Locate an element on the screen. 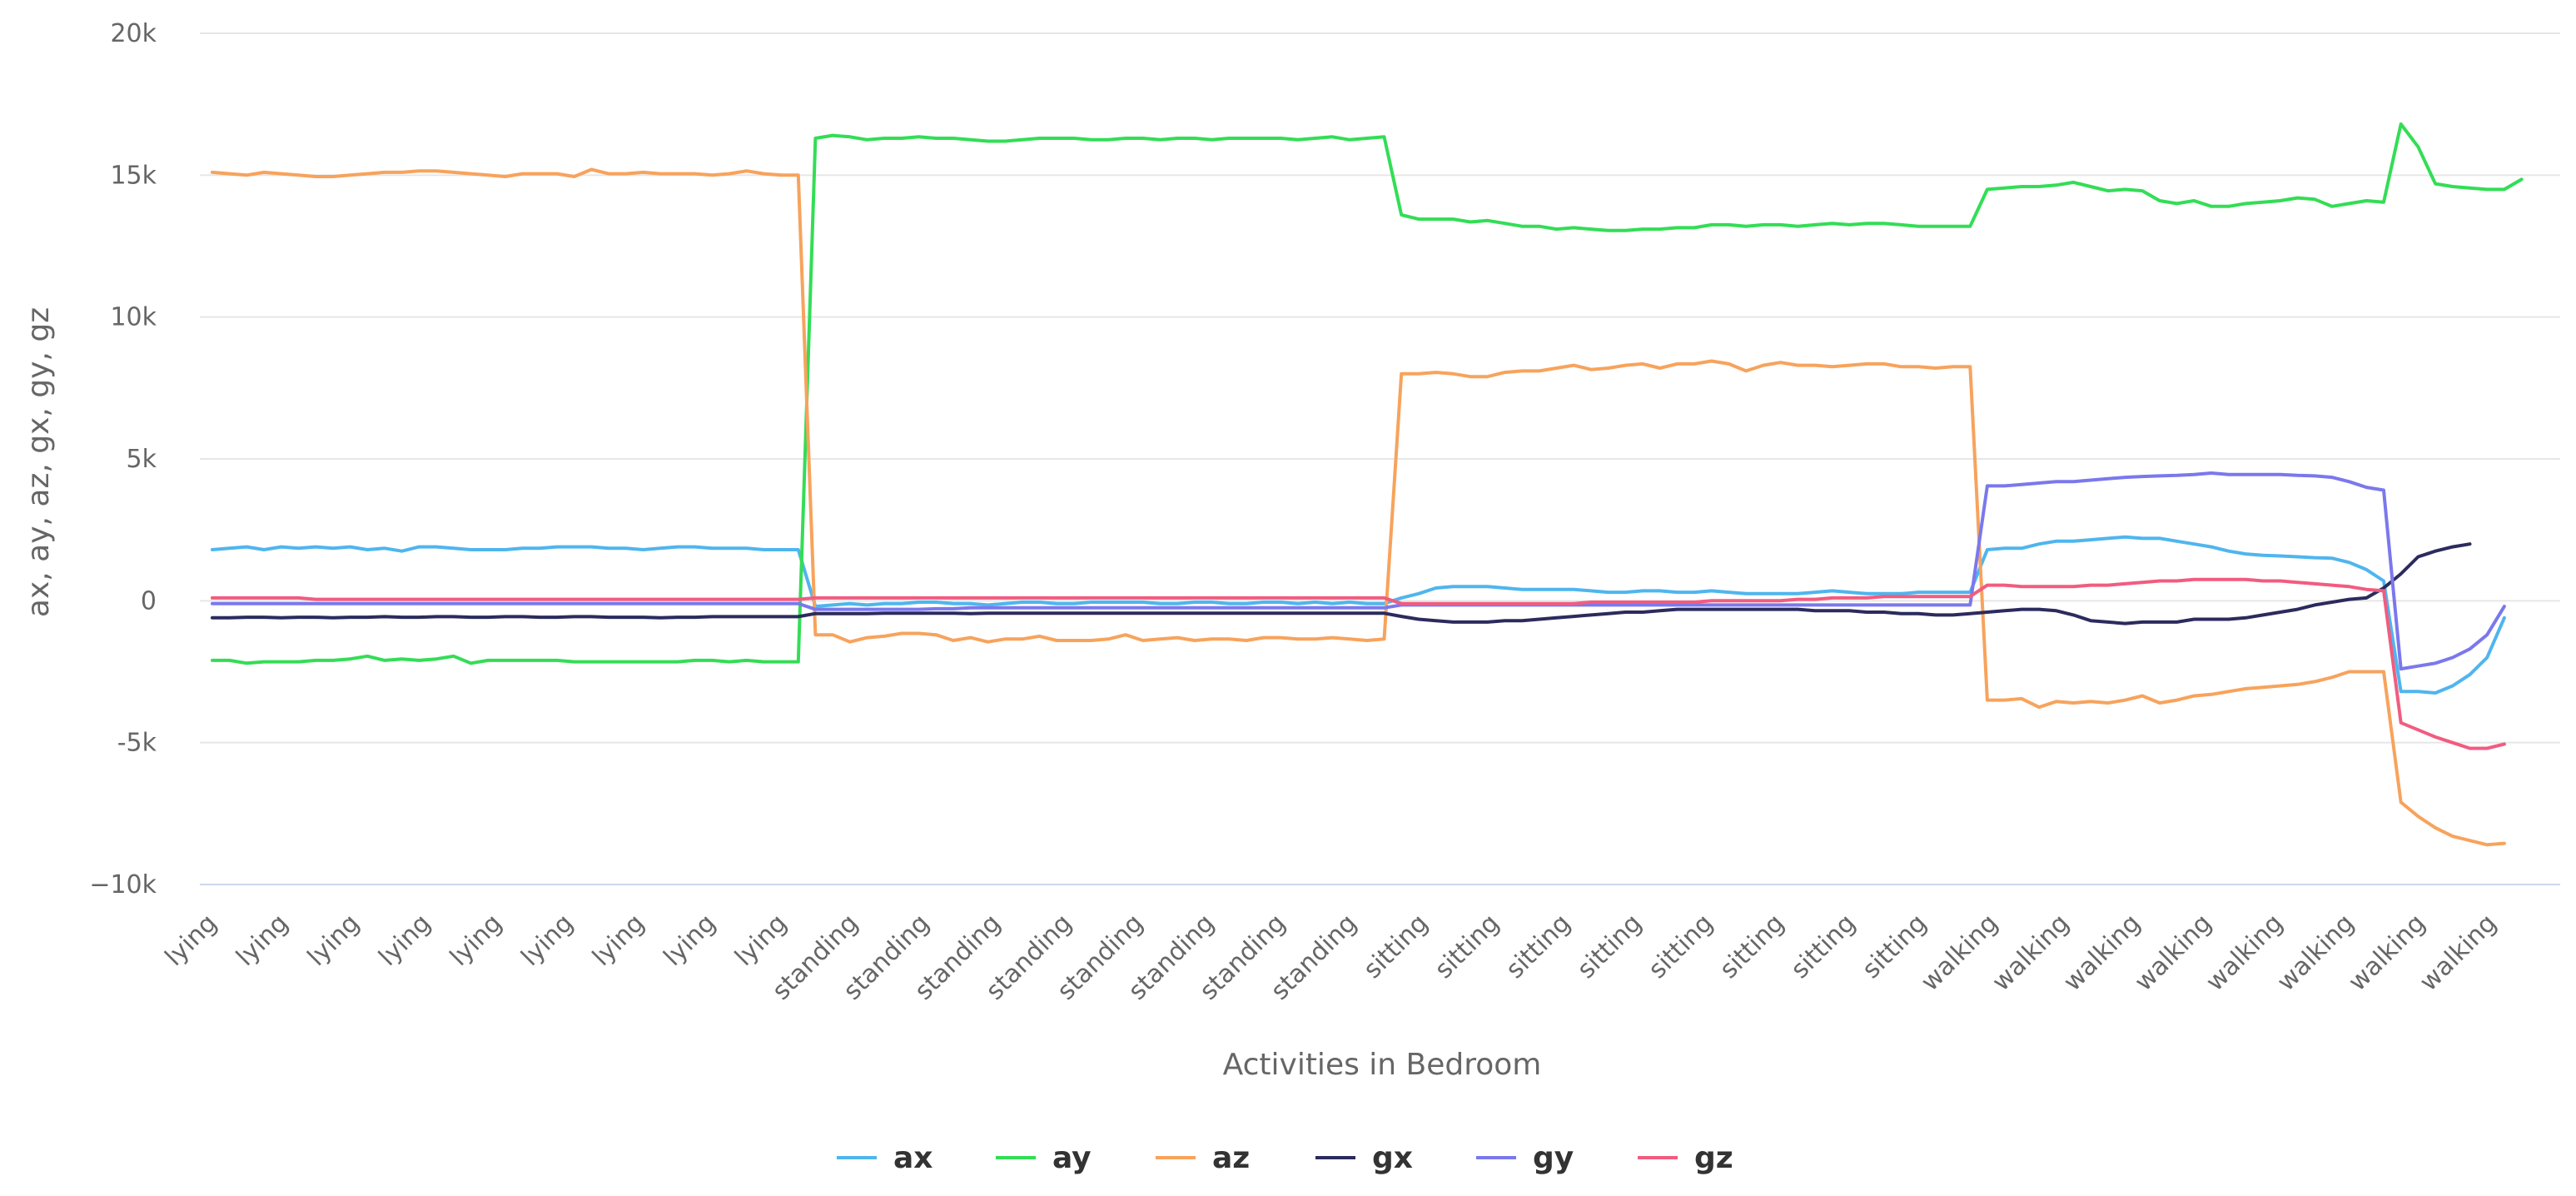  y-axis-ticks: −10k -5k 0 5k 10k 15k 20k is located at coordinates (123, 459).